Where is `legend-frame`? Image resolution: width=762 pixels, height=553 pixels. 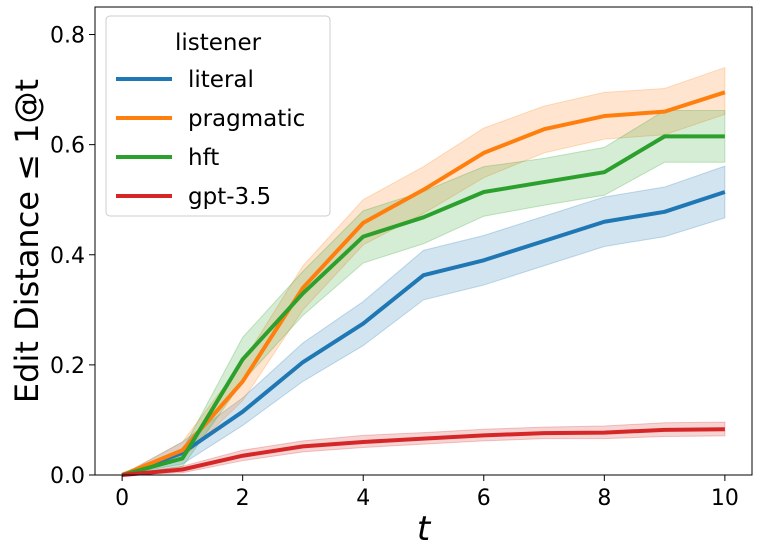
legend-frame is located at coordinates (218, 116).